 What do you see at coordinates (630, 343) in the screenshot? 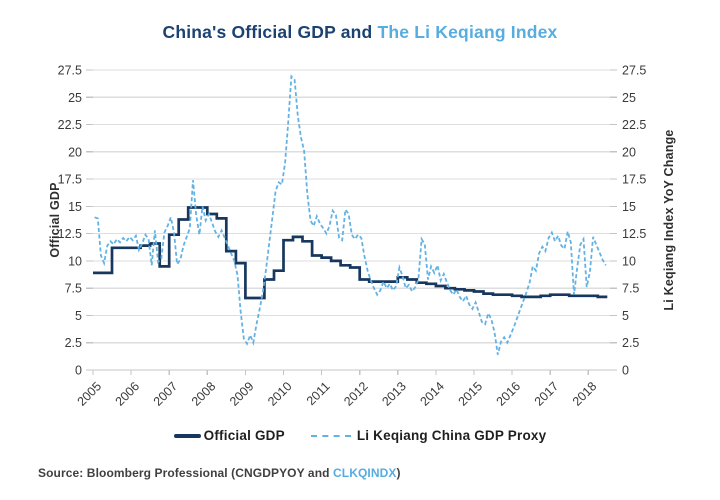
I see `y-tick-label-right: 2.5` at bounding box center [630, 343].